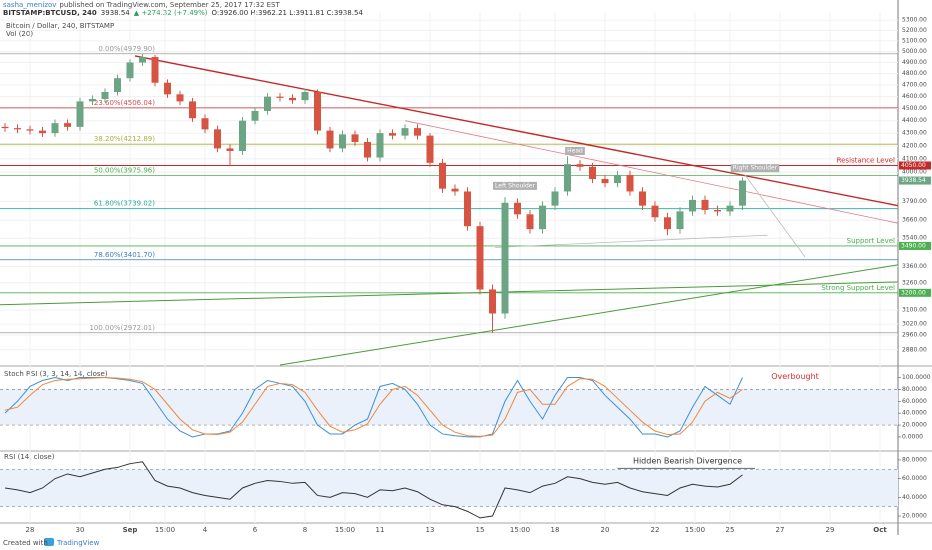  I want to click on x-tick-label: Oct, so click(880, 530).